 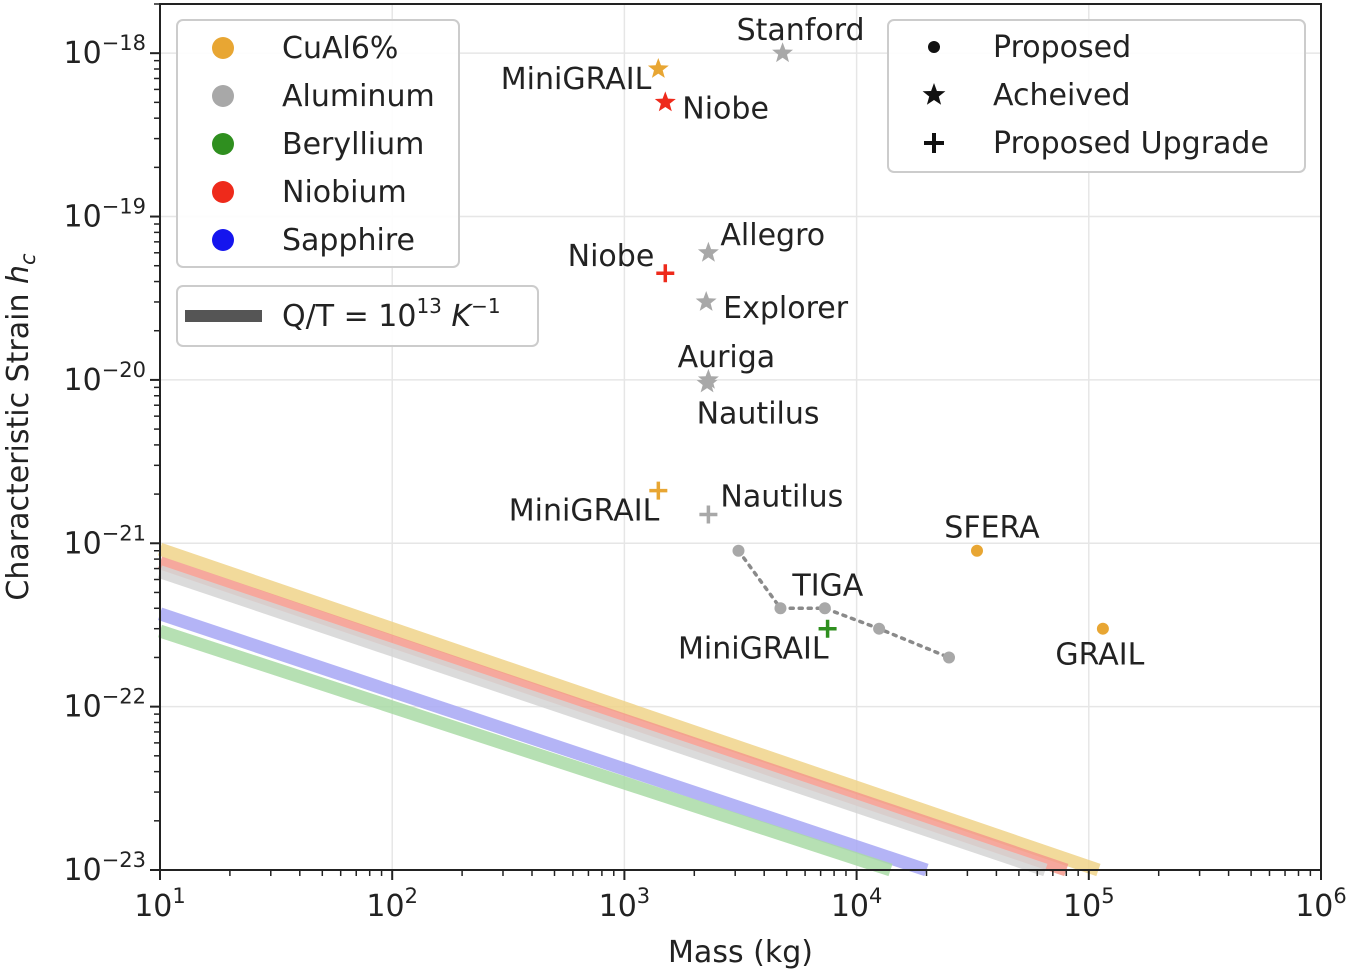 I want to click on qt-legend-box, so click(x=357, y=316).